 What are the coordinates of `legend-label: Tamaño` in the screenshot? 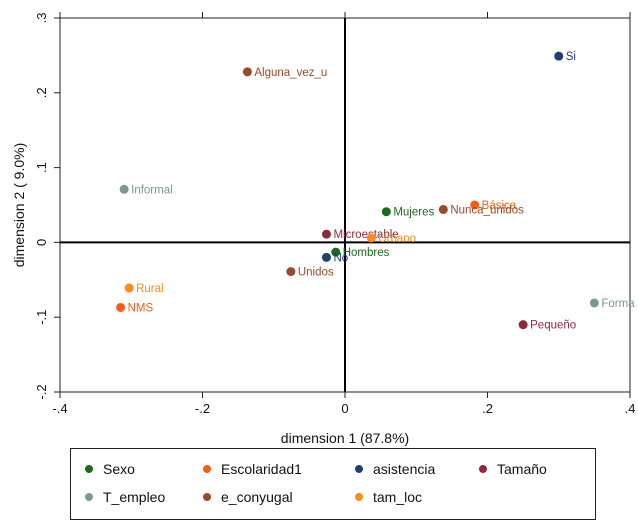 It's located at (522, 469).